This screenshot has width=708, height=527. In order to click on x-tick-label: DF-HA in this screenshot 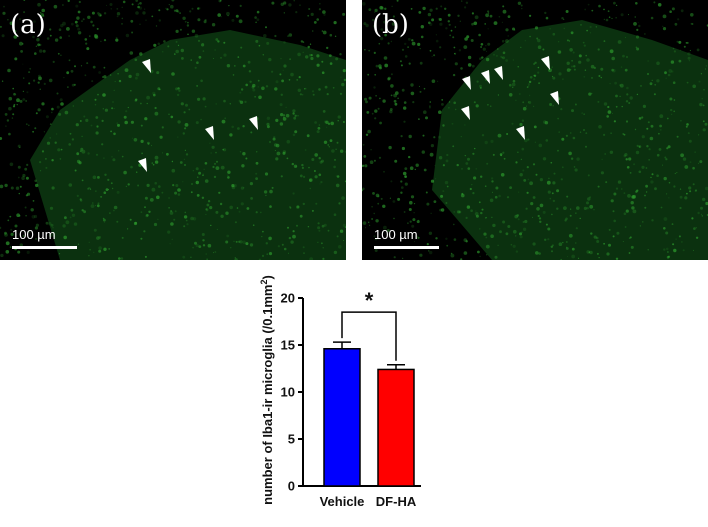, I will do `click(396, 501)`.